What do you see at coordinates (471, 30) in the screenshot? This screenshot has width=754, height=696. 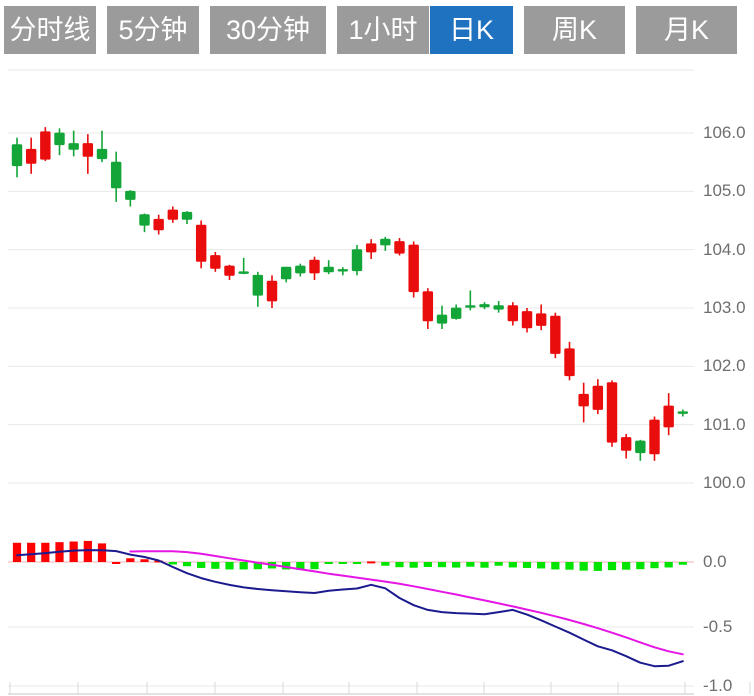 I see `tab-4: 日K` at bounding box center [471, 30].